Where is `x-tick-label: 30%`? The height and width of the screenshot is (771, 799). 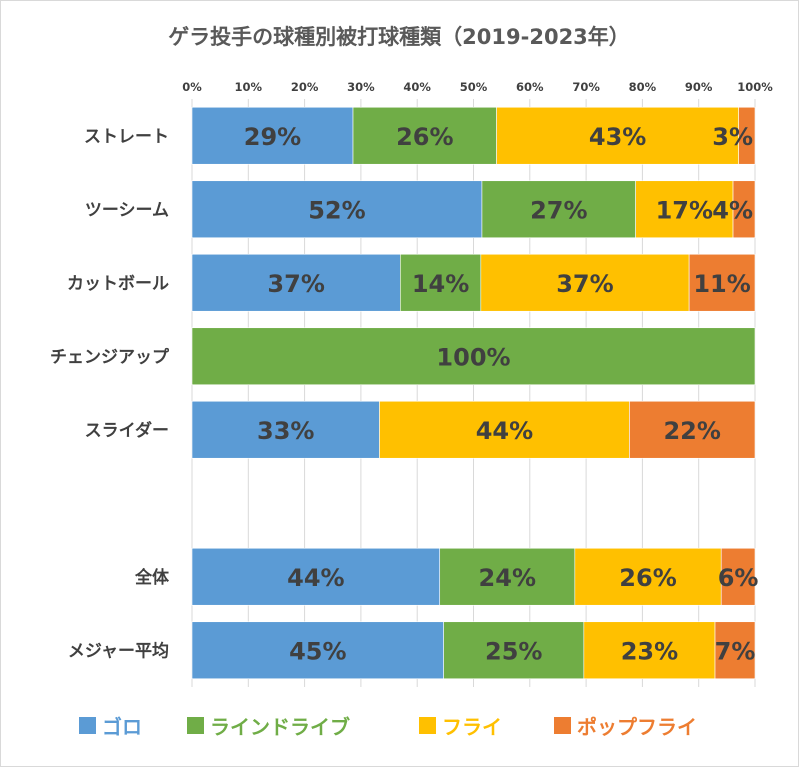 x-tick-label: 30% is located at coordinates (361, 87).